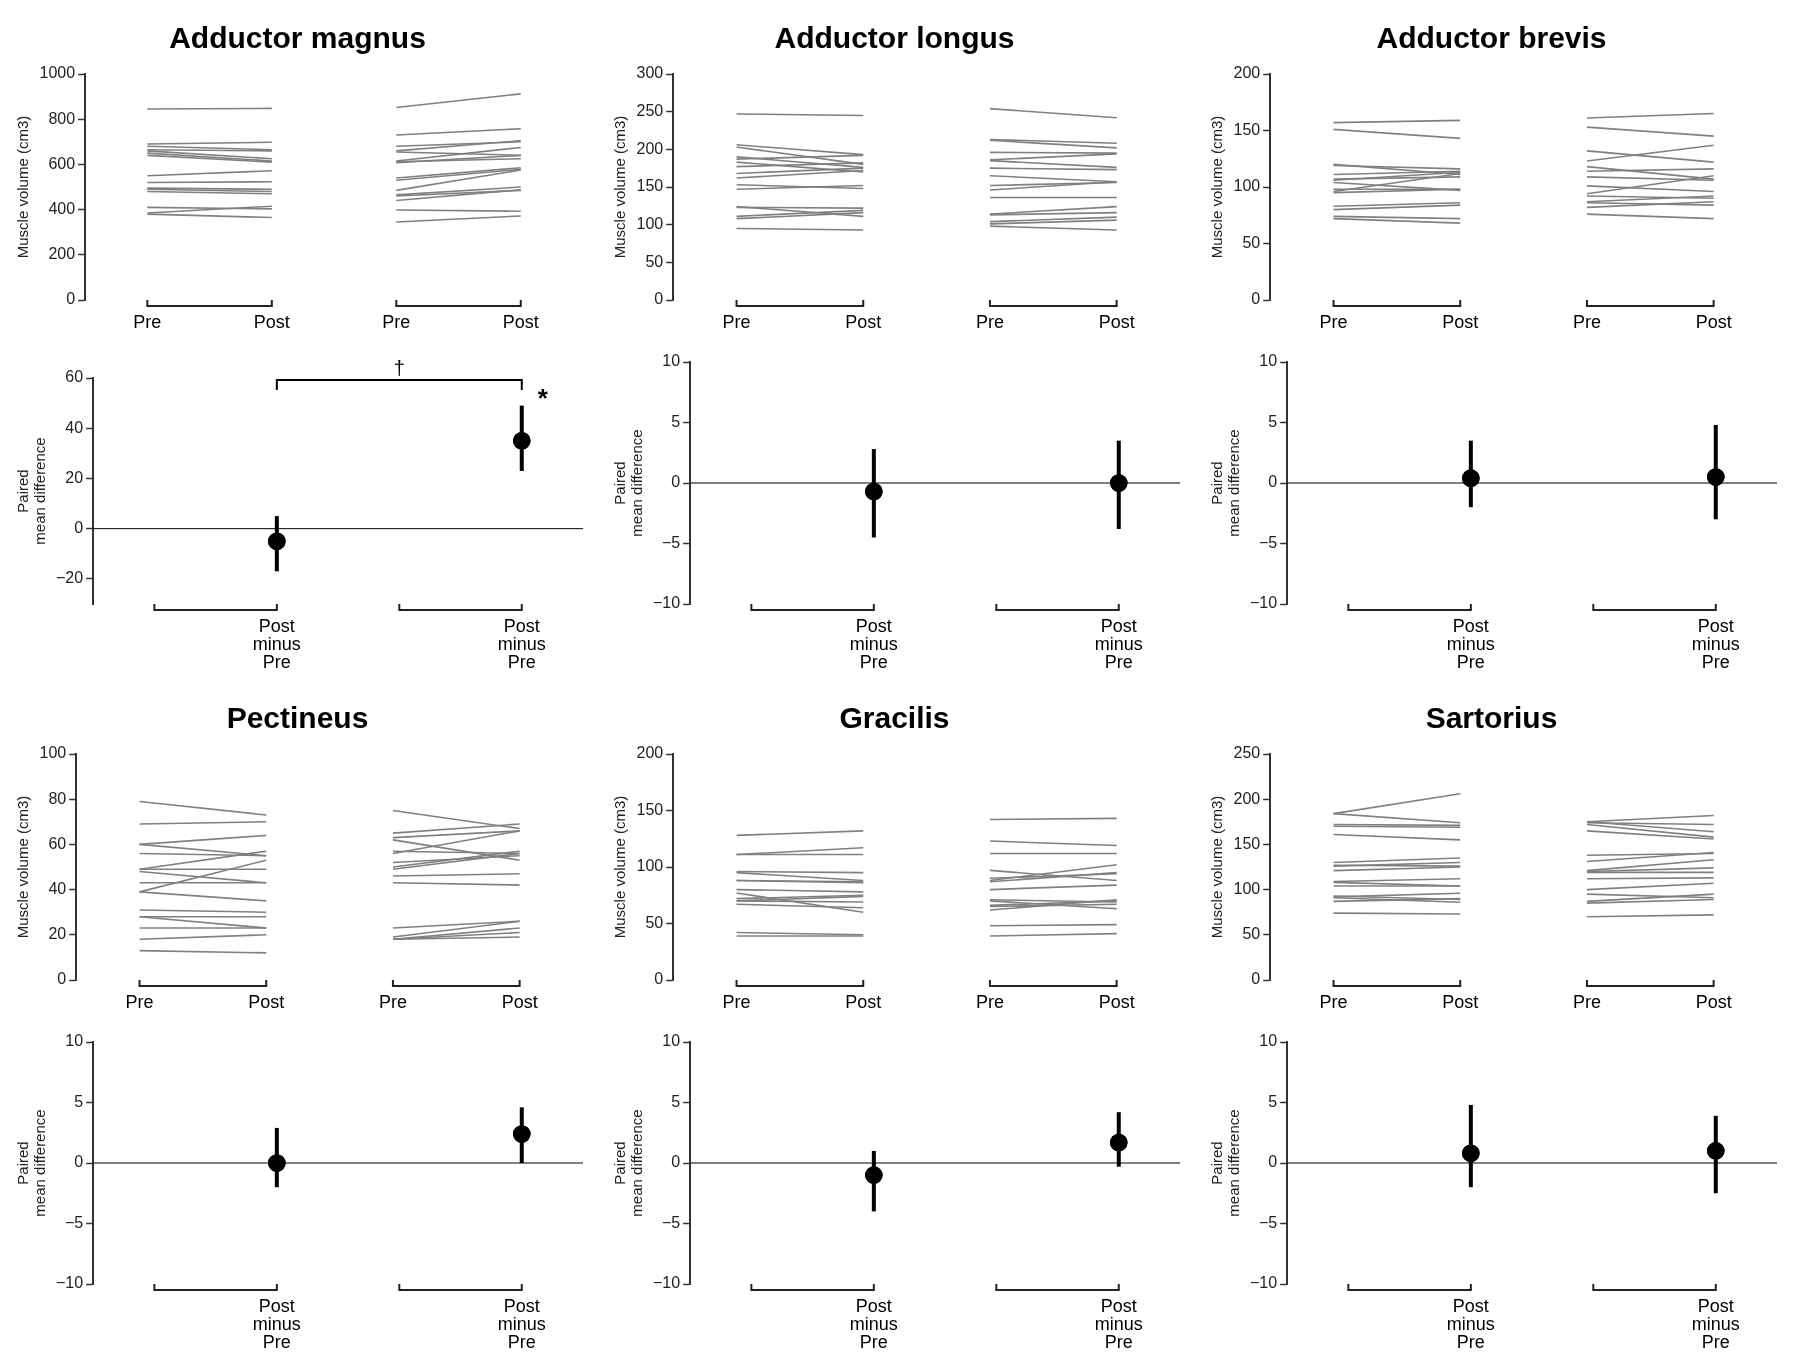  What do you see at coordinates (297, 38) in the screenshot?
I see `chart-title: Adductor magnus` at bounding box center [297, 38].